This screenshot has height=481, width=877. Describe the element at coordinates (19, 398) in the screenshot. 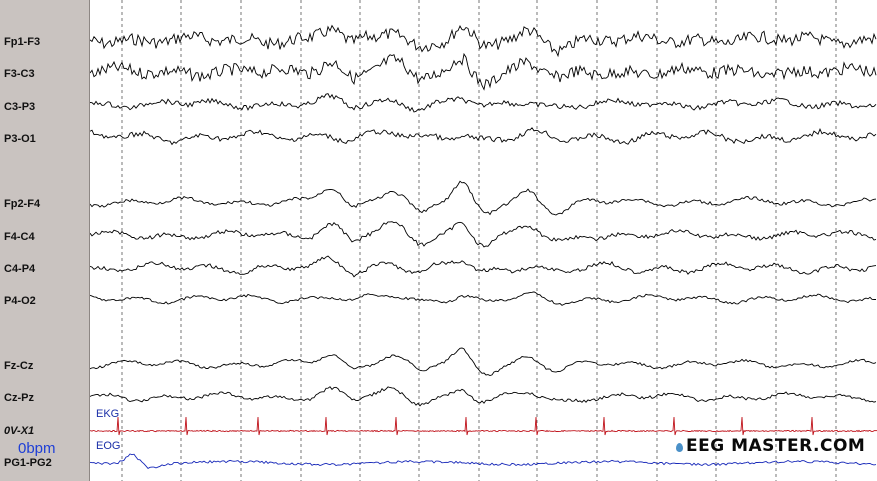

I see `channel-label-cz-pz: Cz-Pz` at that location.